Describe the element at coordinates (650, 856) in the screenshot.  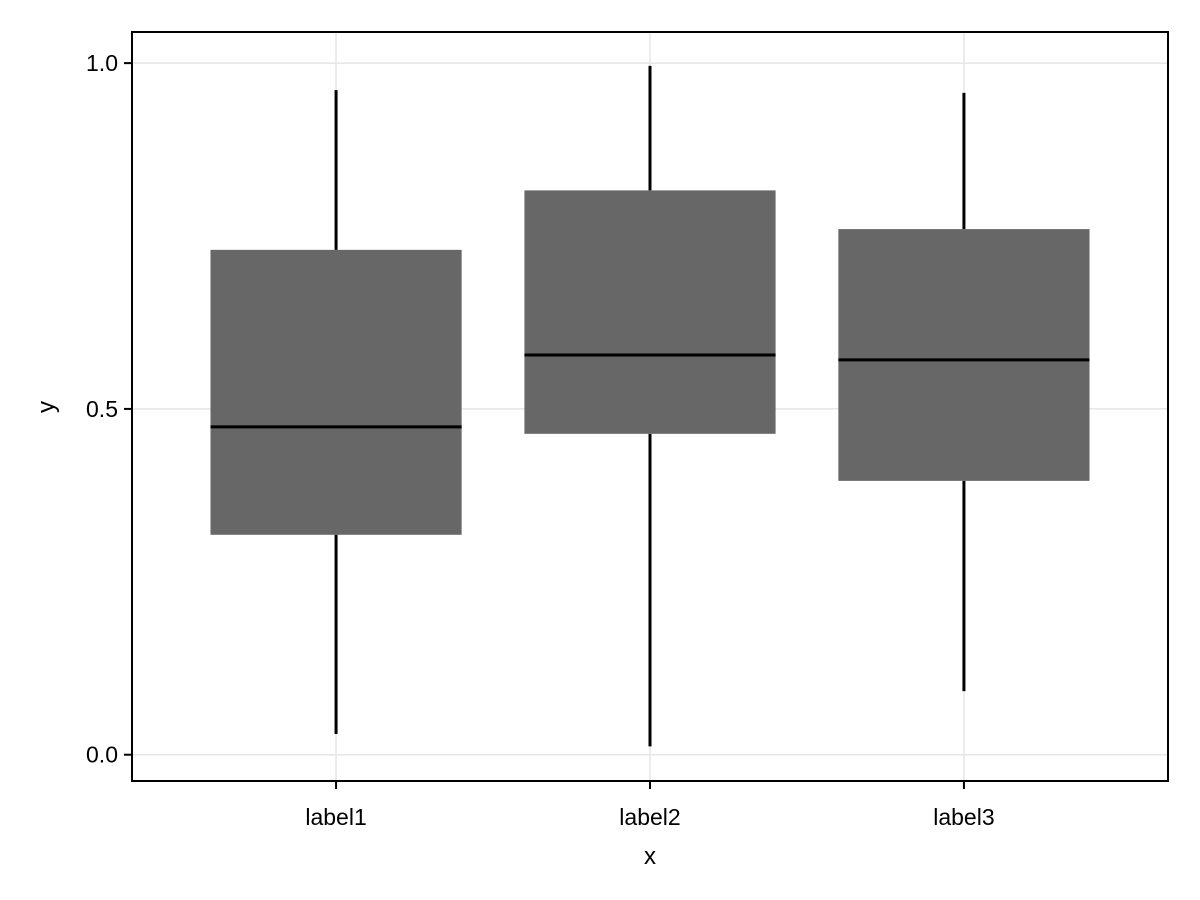
I see `x-axis-label: x` at that location.